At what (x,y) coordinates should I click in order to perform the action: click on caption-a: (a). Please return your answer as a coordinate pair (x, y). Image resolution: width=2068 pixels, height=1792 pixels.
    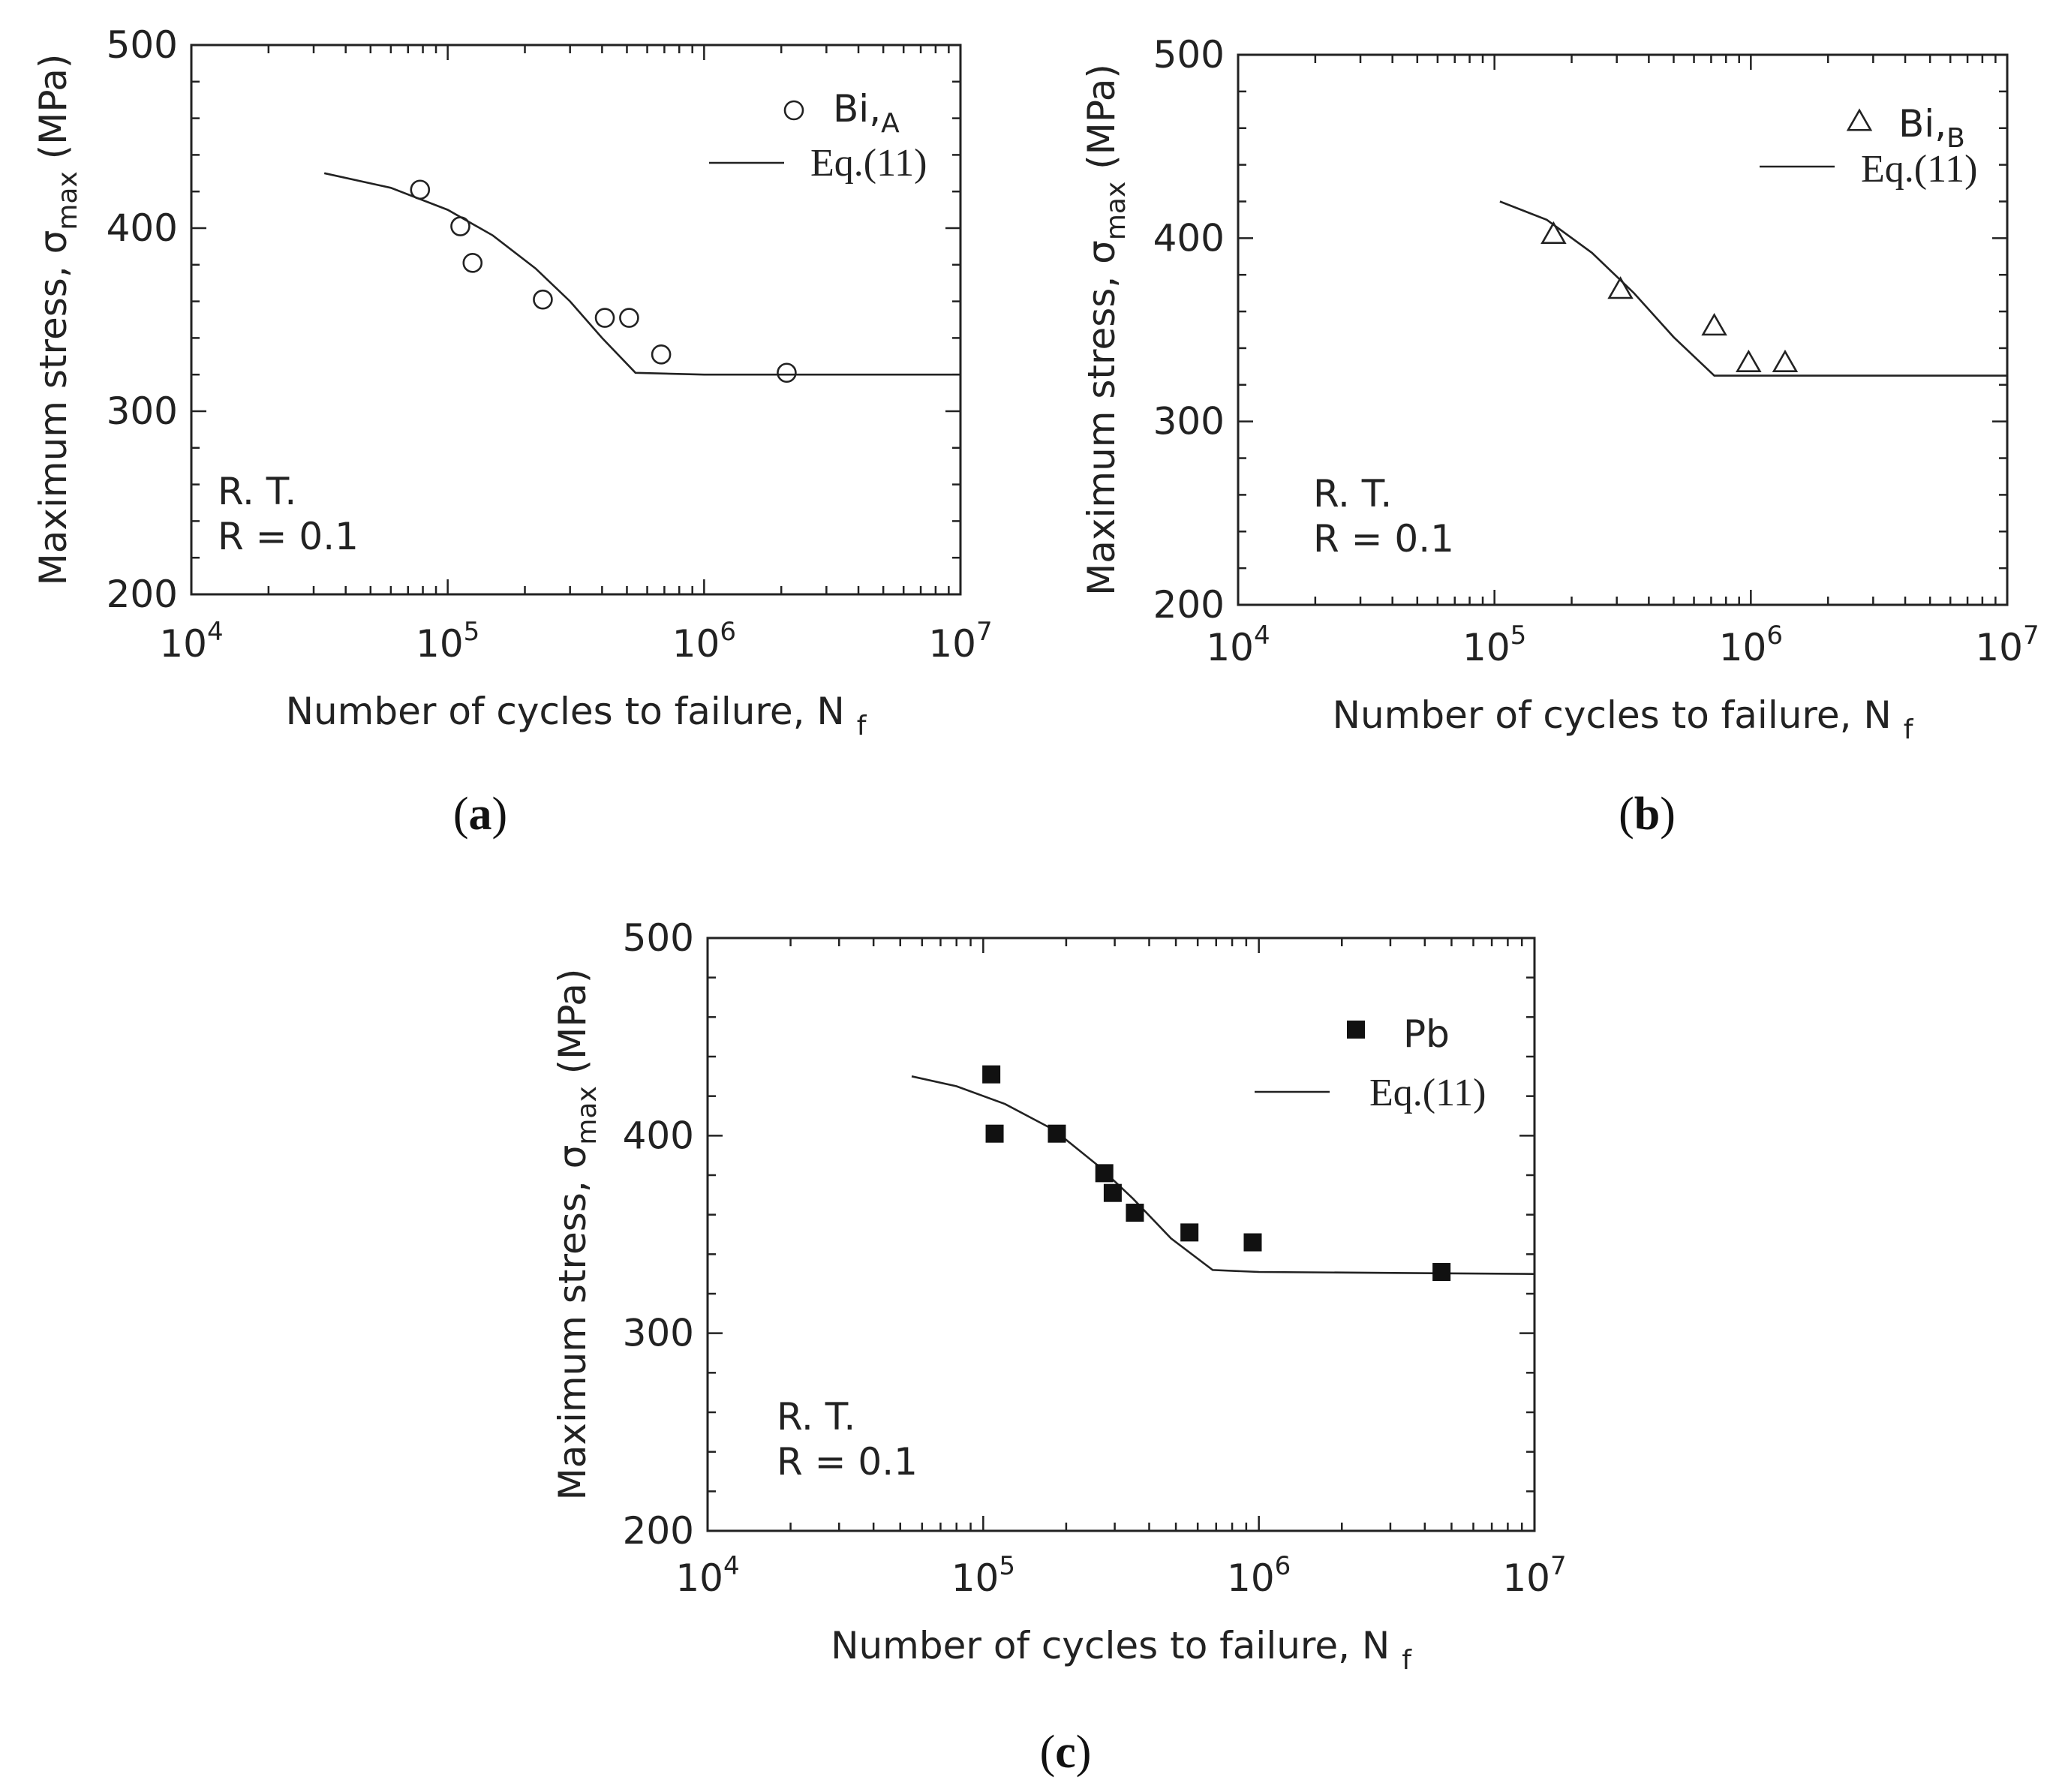
    Looking at the image, I should click on (480, 814).